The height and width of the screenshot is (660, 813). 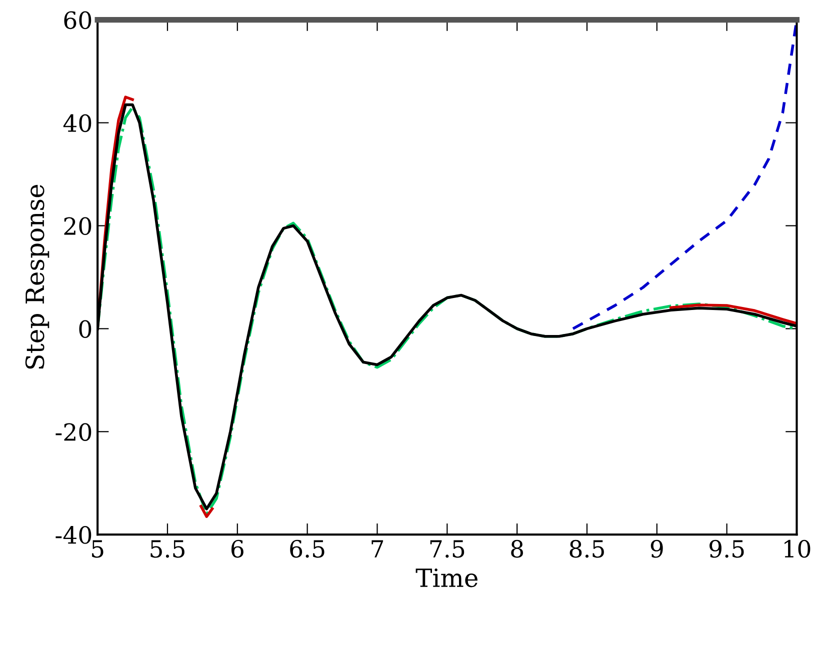 What do you see at coordinates (587, 549) in the screenshot?
I see `x-tick-label: 8.5` at bounding box center [587, 549].